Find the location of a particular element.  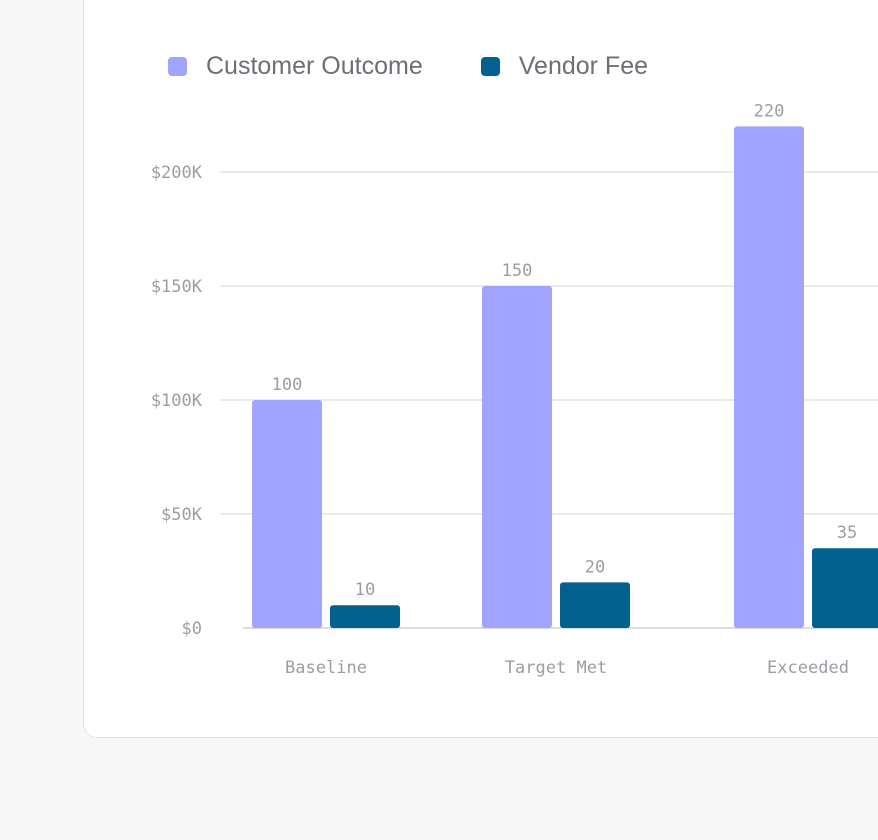

x-axis-ticks: Baseline Target Met Exceeded is located at coordinates (567, 668).